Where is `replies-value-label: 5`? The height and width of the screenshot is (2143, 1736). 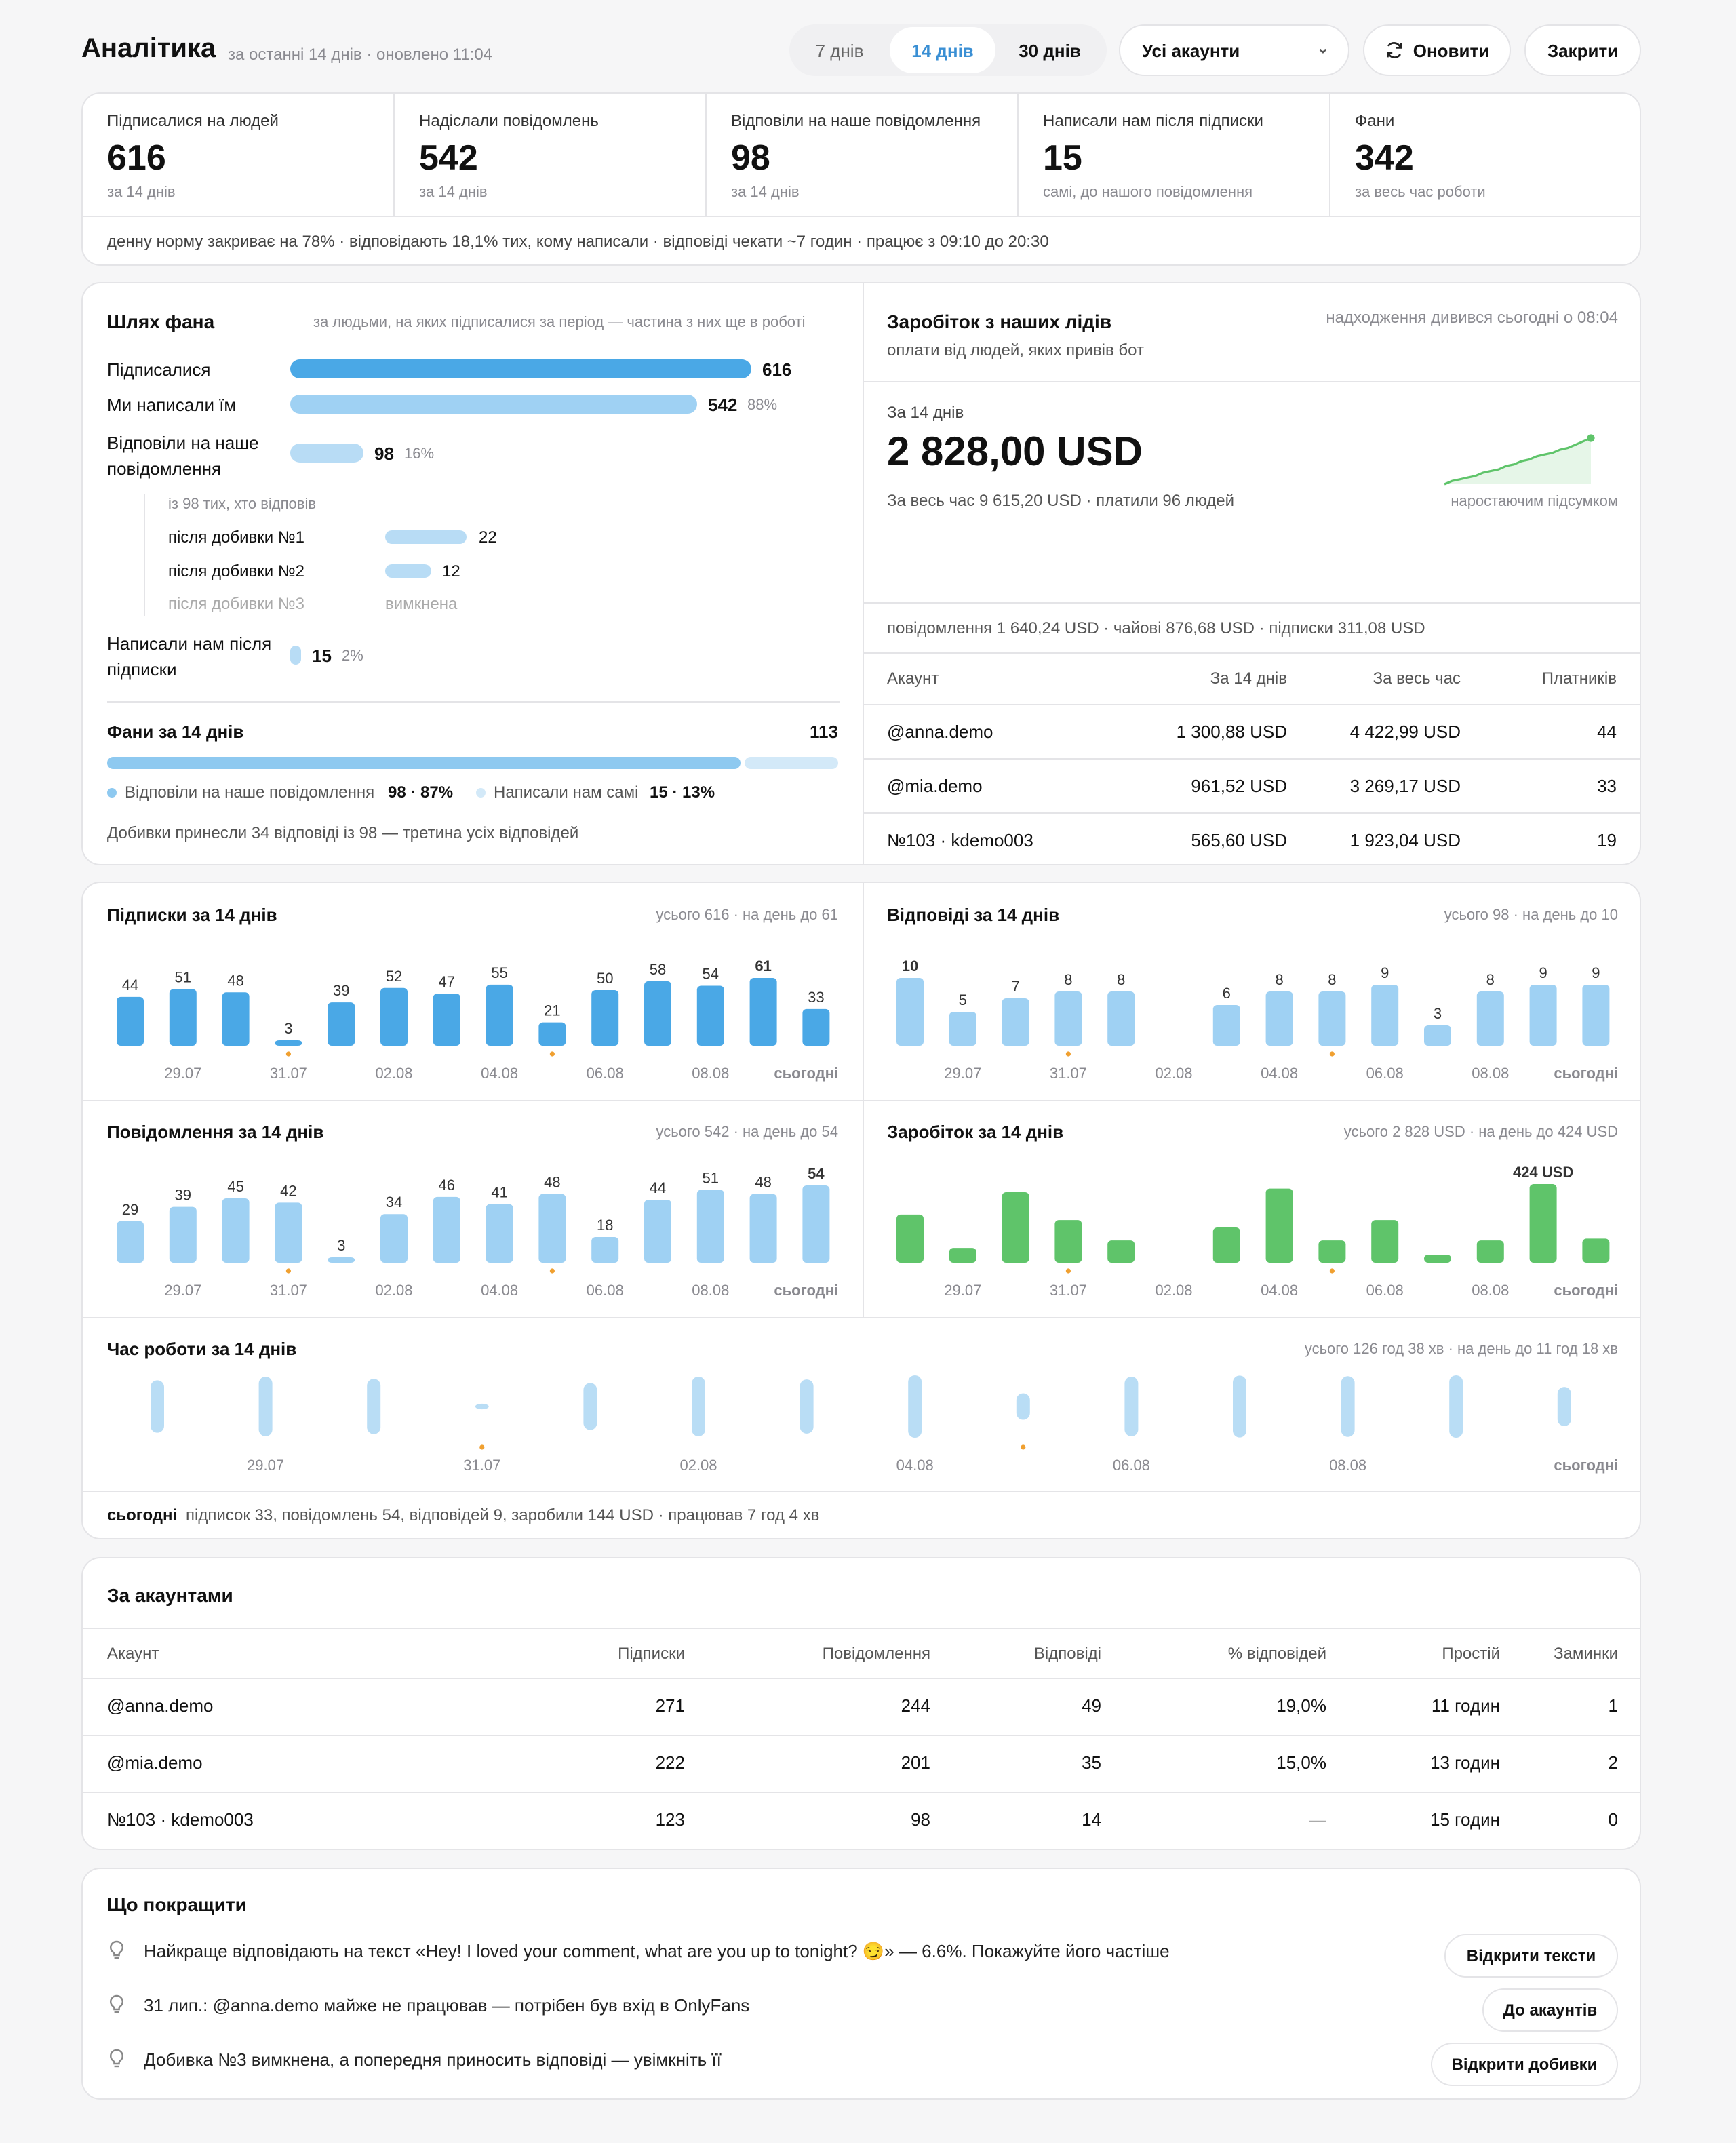
replies-value-label: 5 is located at coordinates (963, 999).